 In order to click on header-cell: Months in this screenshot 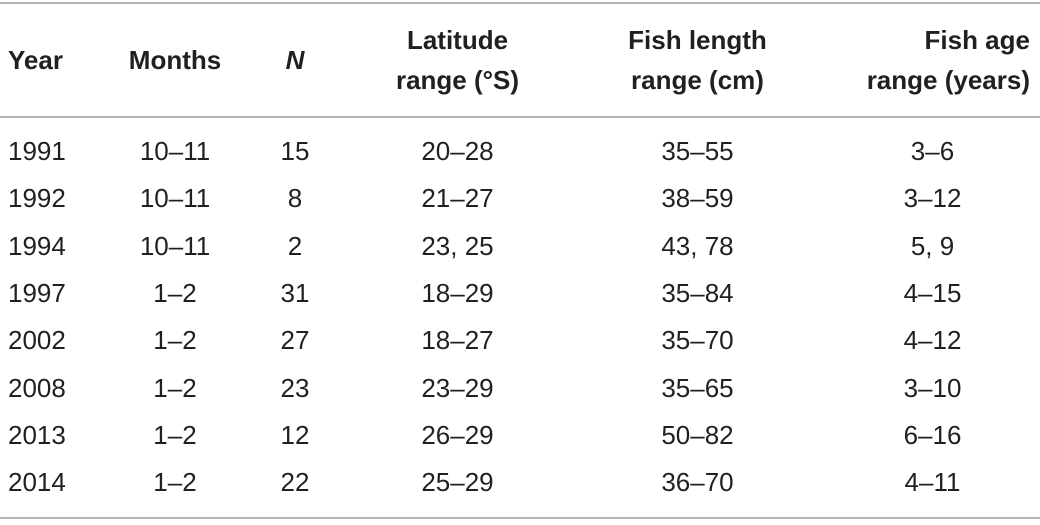, I will do `click(175, 60)`.